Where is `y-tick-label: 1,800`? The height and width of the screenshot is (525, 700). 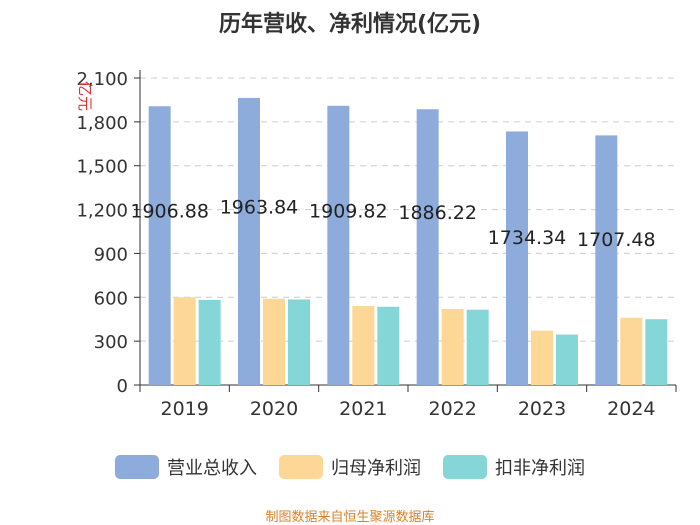
y-tick-label: 1,800 is located at coordinates (102, 123).